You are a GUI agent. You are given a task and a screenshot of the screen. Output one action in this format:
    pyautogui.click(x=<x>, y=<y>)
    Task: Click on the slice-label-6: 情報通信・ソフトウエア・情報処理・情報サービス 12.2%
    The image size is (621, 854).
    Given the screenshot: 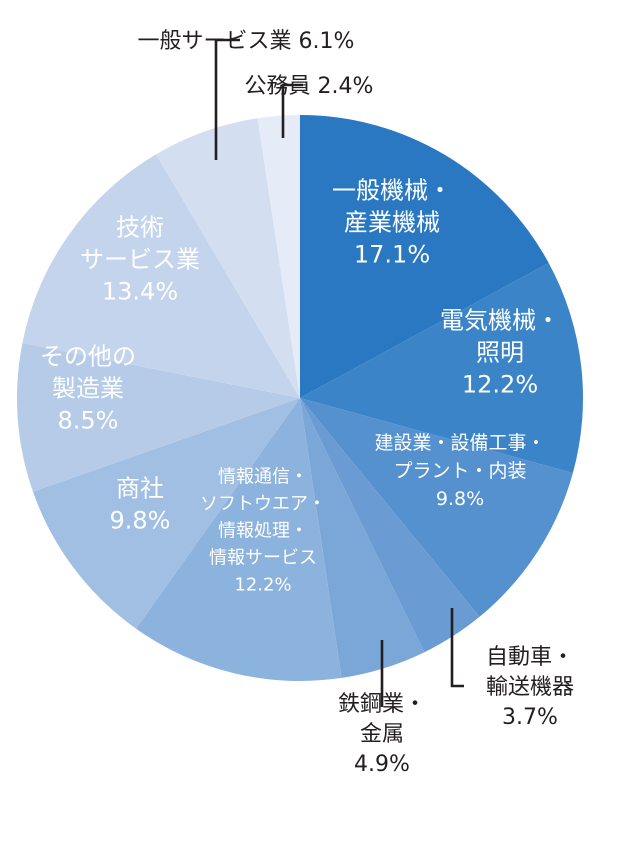 What is the action you would take?
    pyautogui.click(x=263, y=531)
    